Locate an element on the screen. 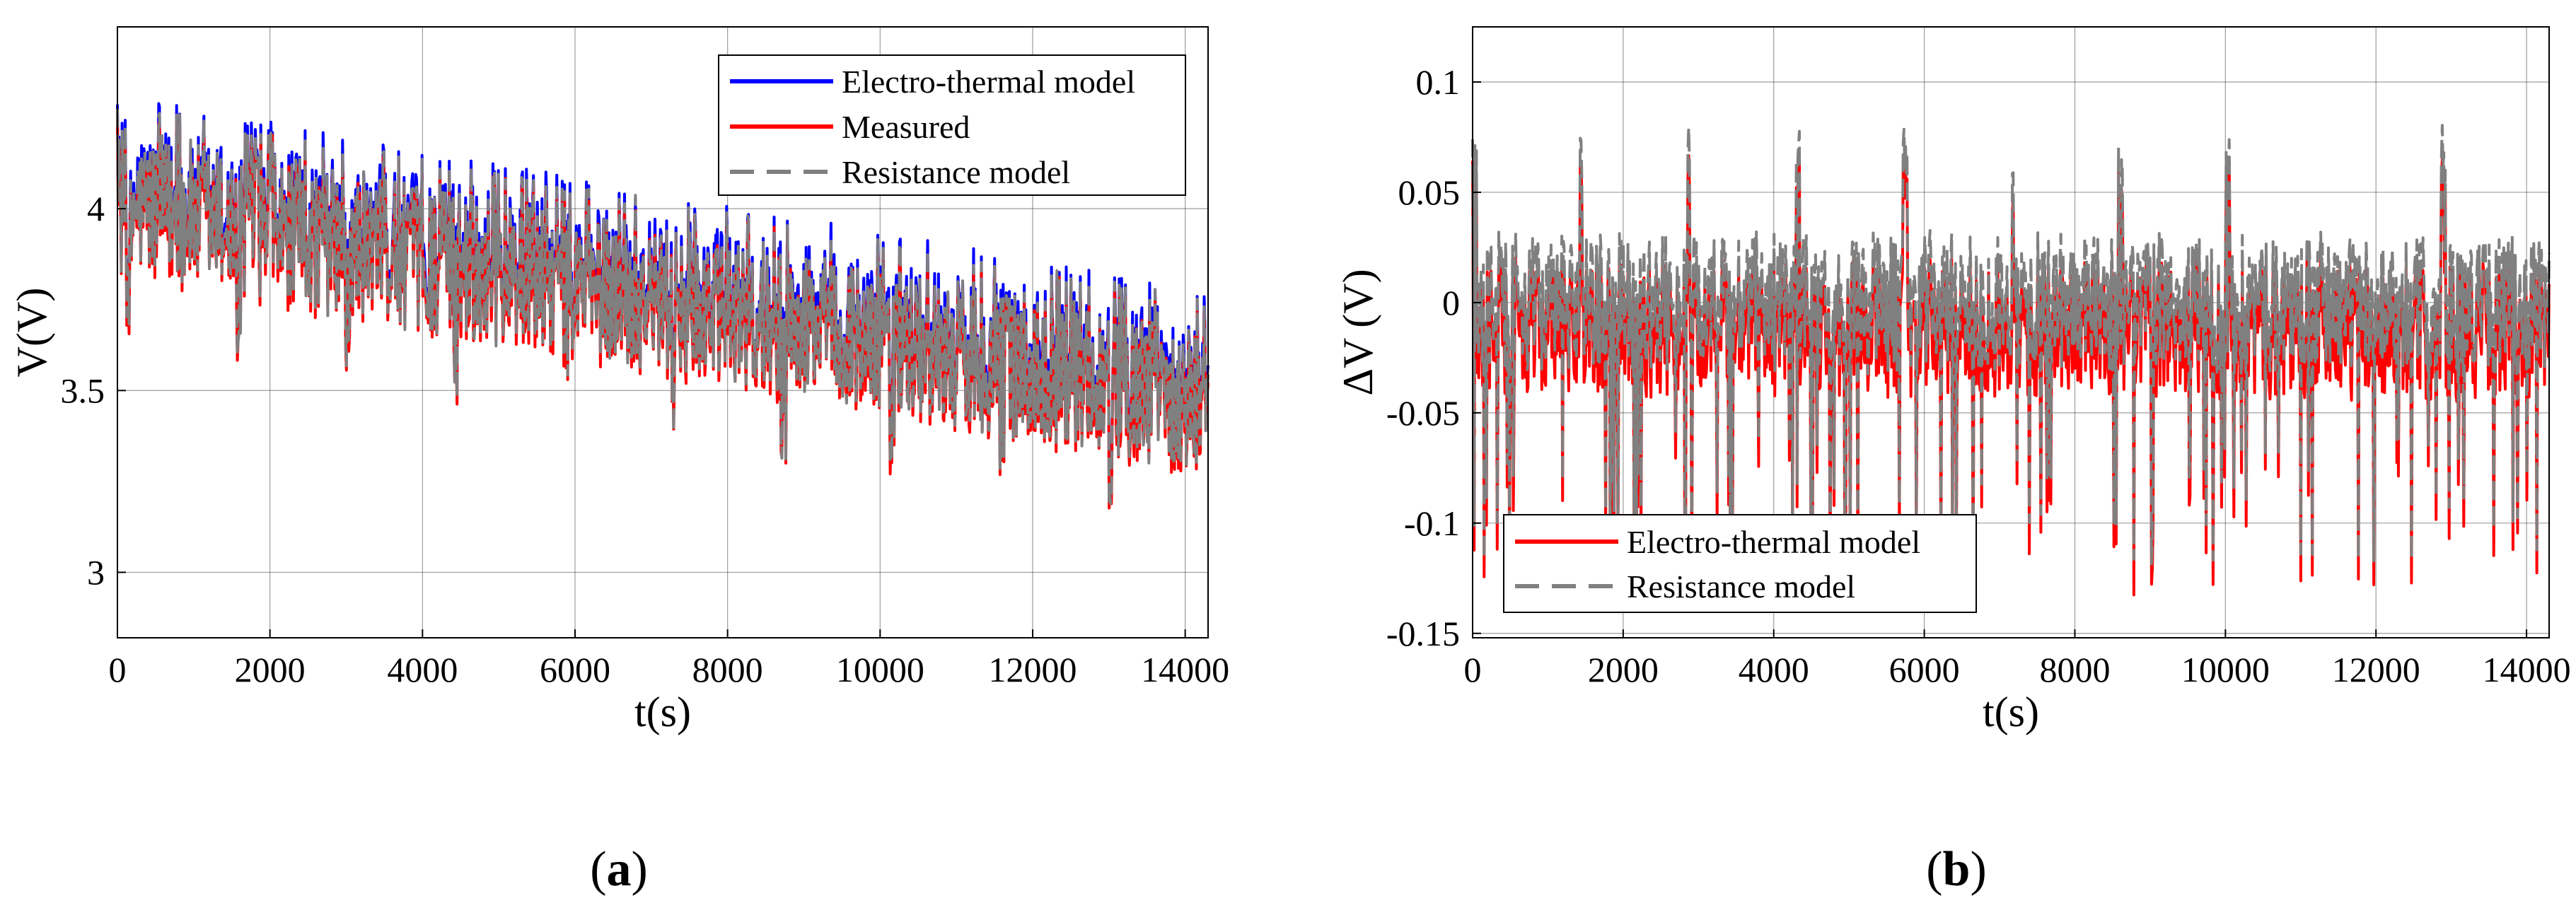  y-tick-label: -0.05 is located at coordinates (1423, 413).